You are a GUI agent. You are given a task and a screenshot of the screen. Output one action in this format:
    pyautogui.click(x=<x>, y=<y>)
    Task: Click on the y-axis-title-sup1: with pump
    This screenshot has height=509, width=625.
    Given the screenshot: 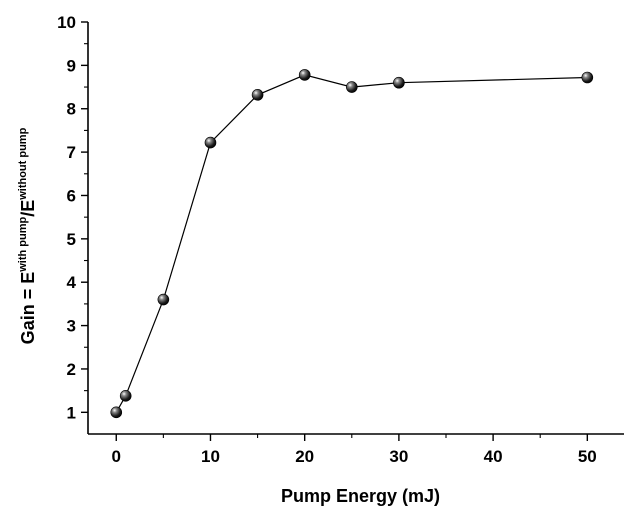 What is the action you would take?
    pyautogui.click(x=23, y=245)
    